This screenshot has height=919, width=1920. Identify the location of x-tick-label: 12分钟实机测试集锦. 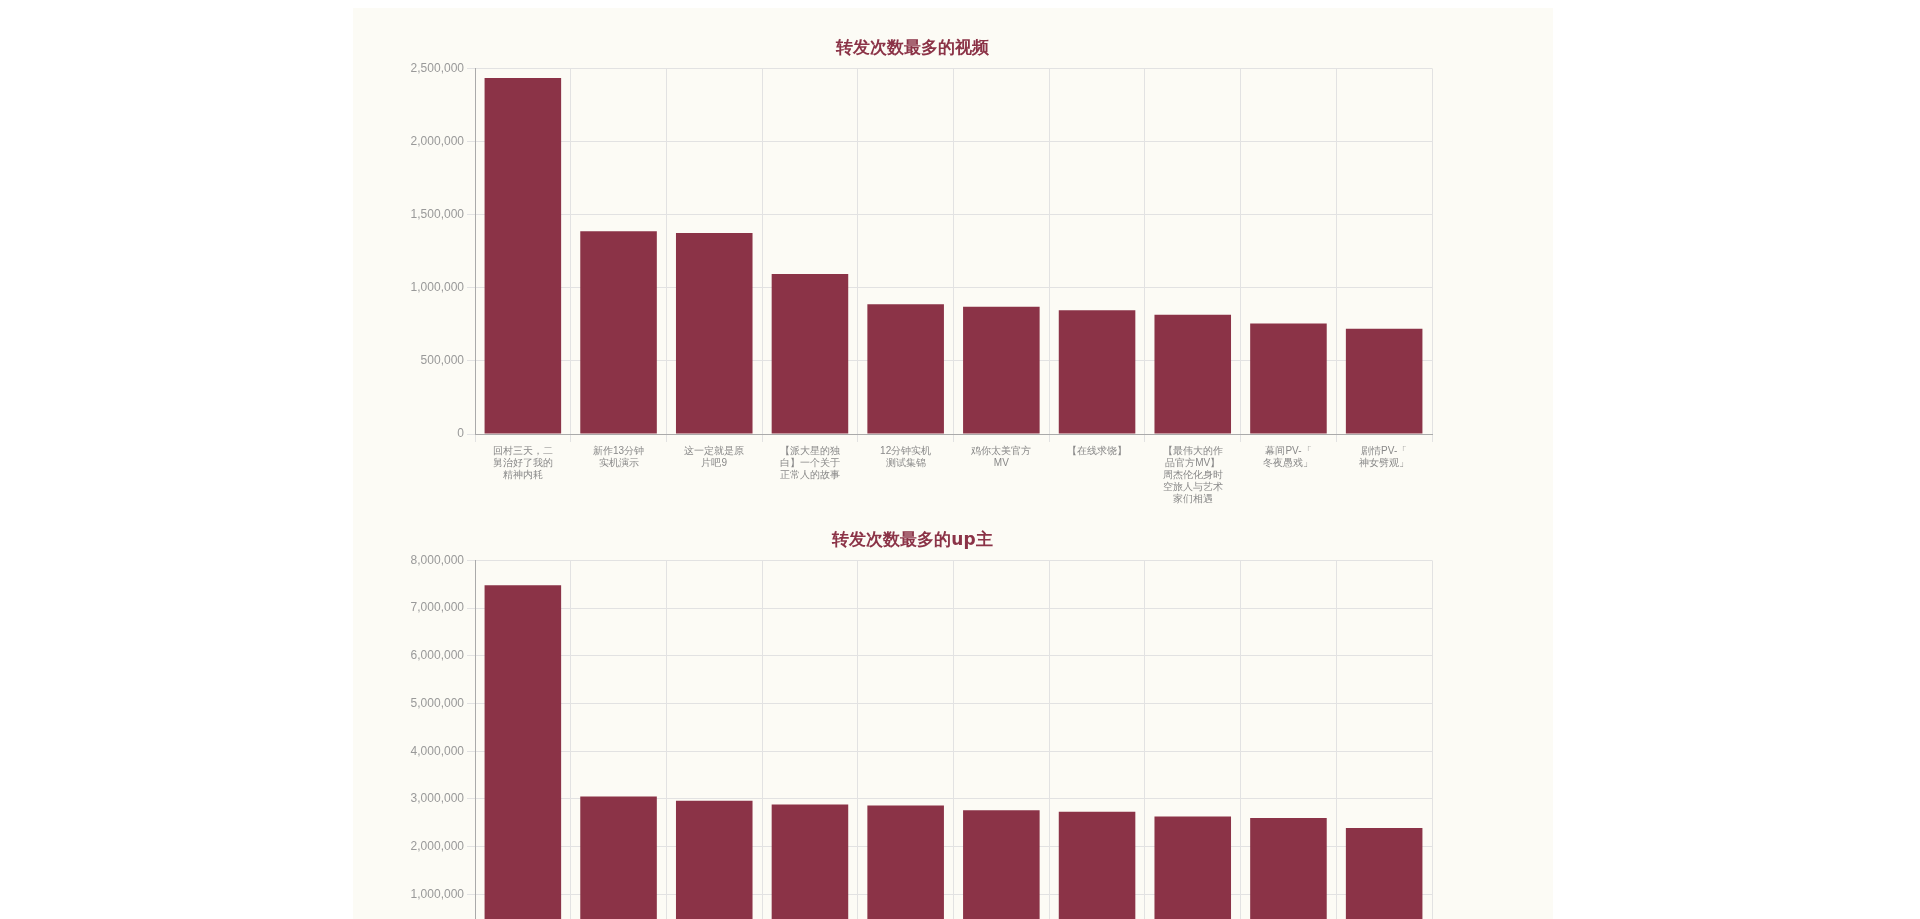
(906, 456).